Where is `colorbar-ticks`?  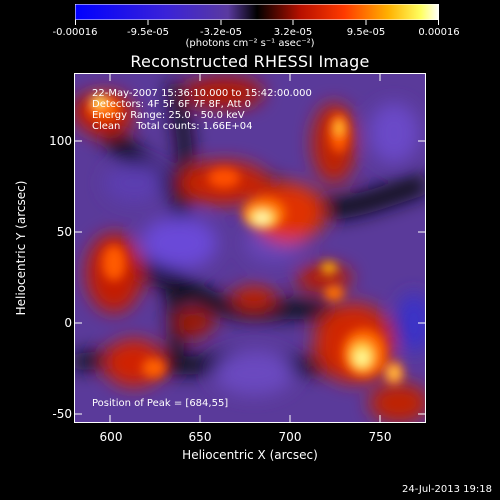
colorbar-ticks is located at coordinates (257, 22).